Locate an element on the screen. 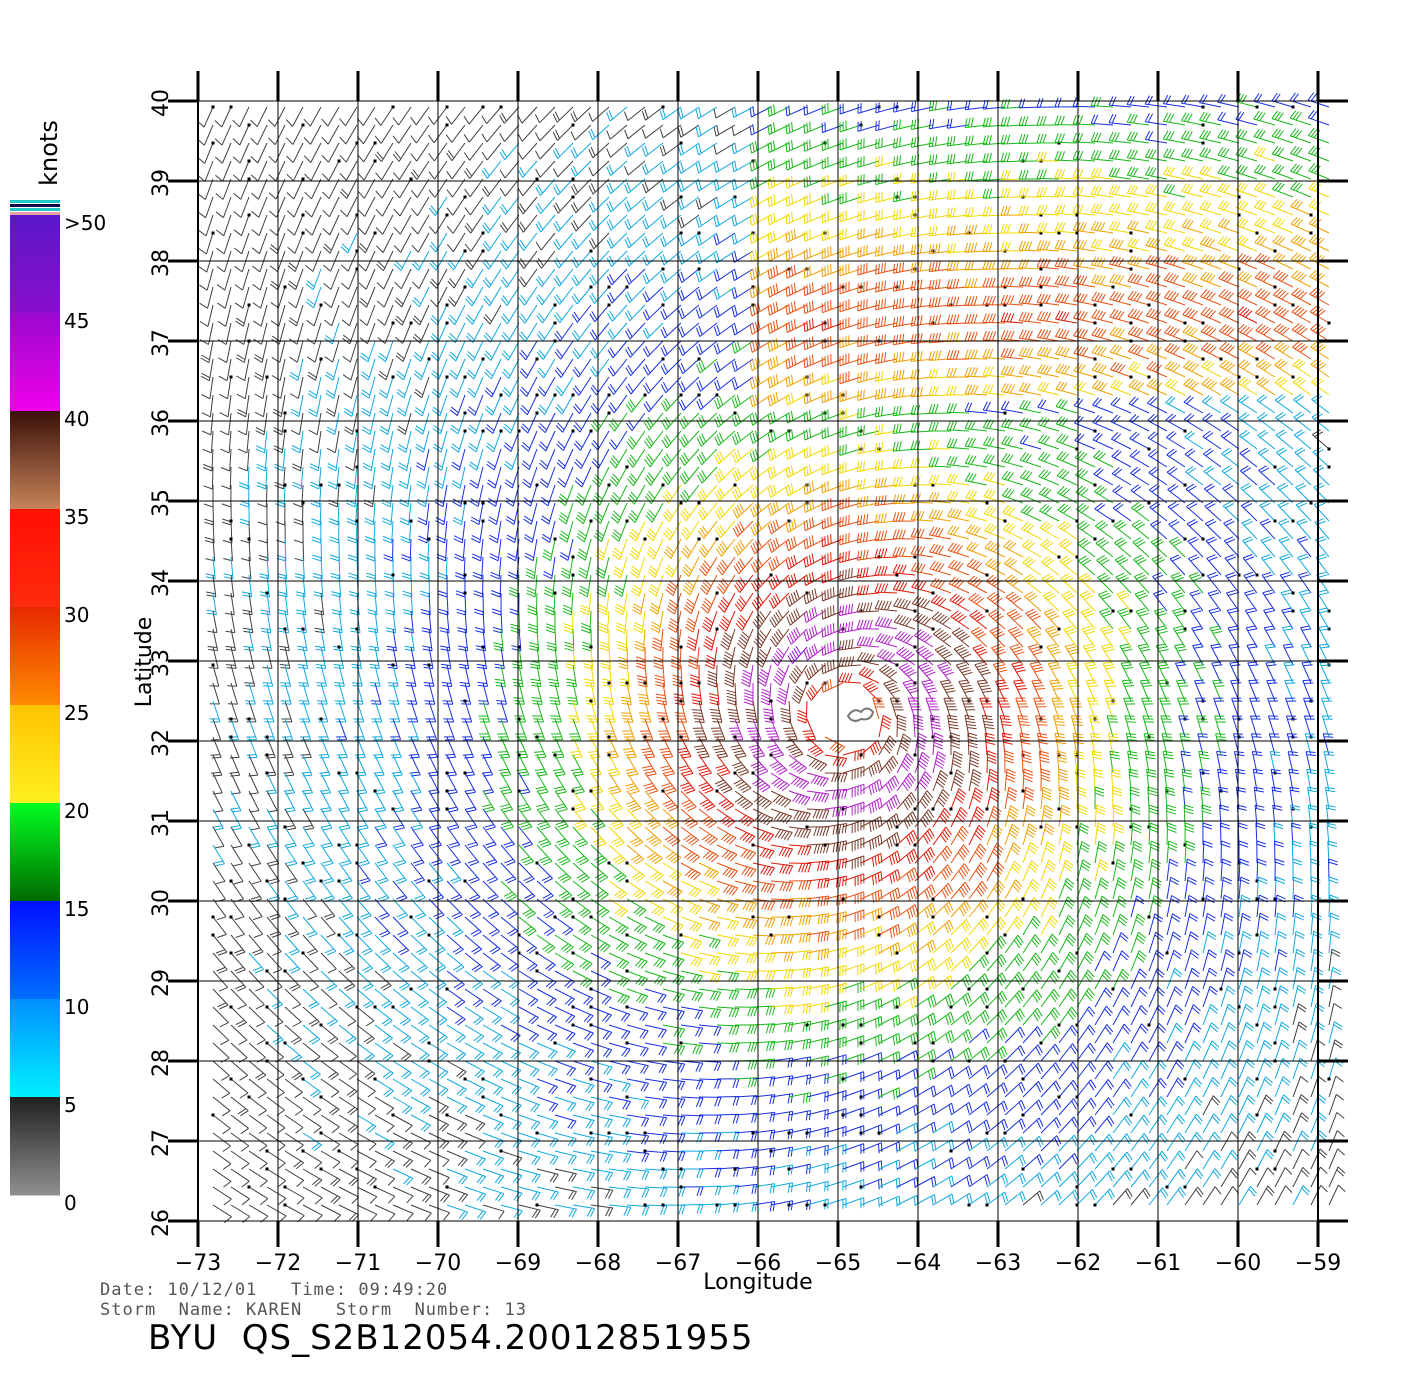 This screenshot has width=1420, height=1400. lat-tick-label: 27 is located at coordinates (161, 1143).